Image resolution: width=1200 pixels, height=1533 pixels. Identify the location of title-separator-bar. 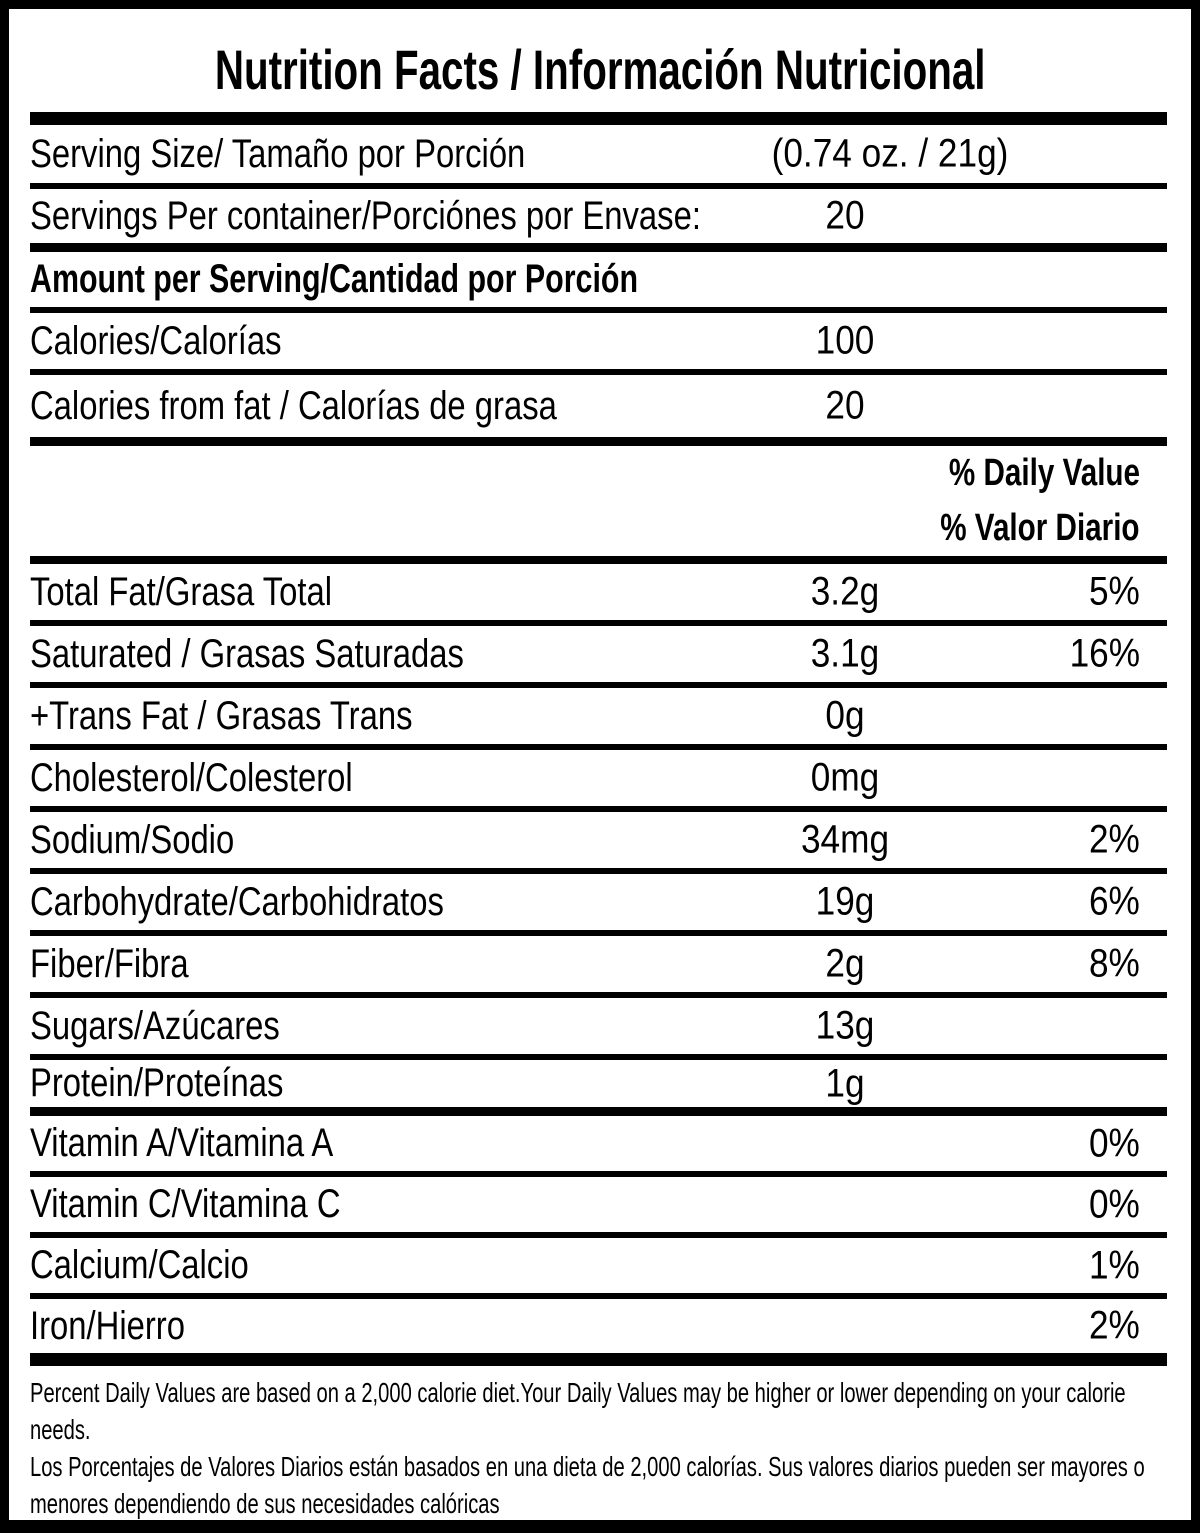
(598, 118).